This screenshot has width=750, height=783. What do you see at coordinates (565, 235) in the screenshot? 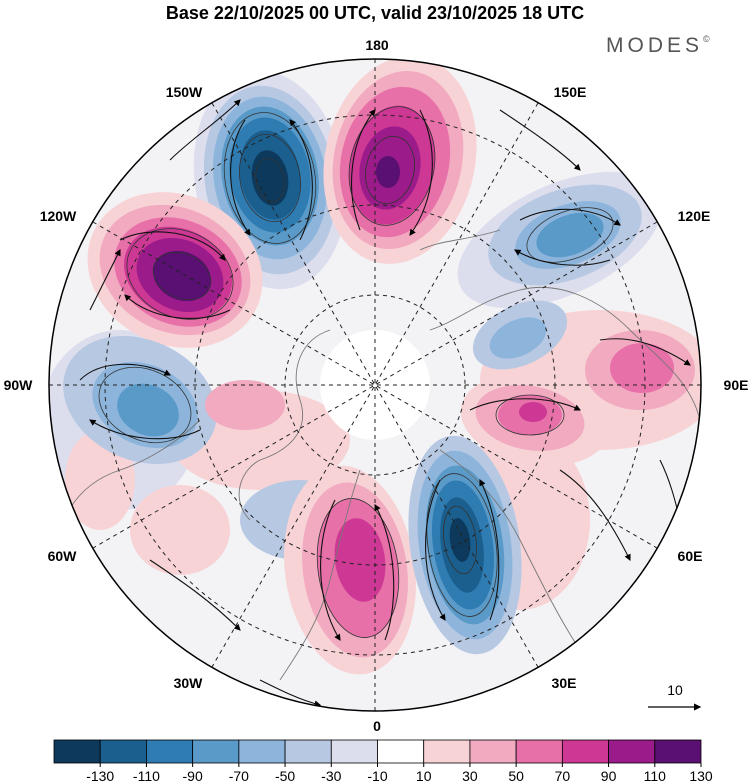
I see `negative-anomaly-120e` at bounding box center [565, 235].